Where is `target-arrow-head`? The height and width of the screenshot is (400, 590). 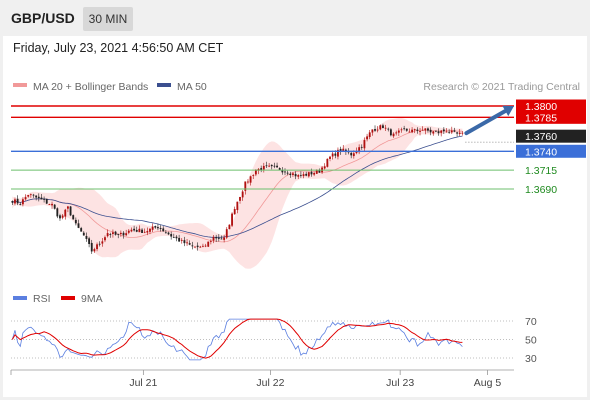
target-arrow-head is located at coordinates (508, 111).